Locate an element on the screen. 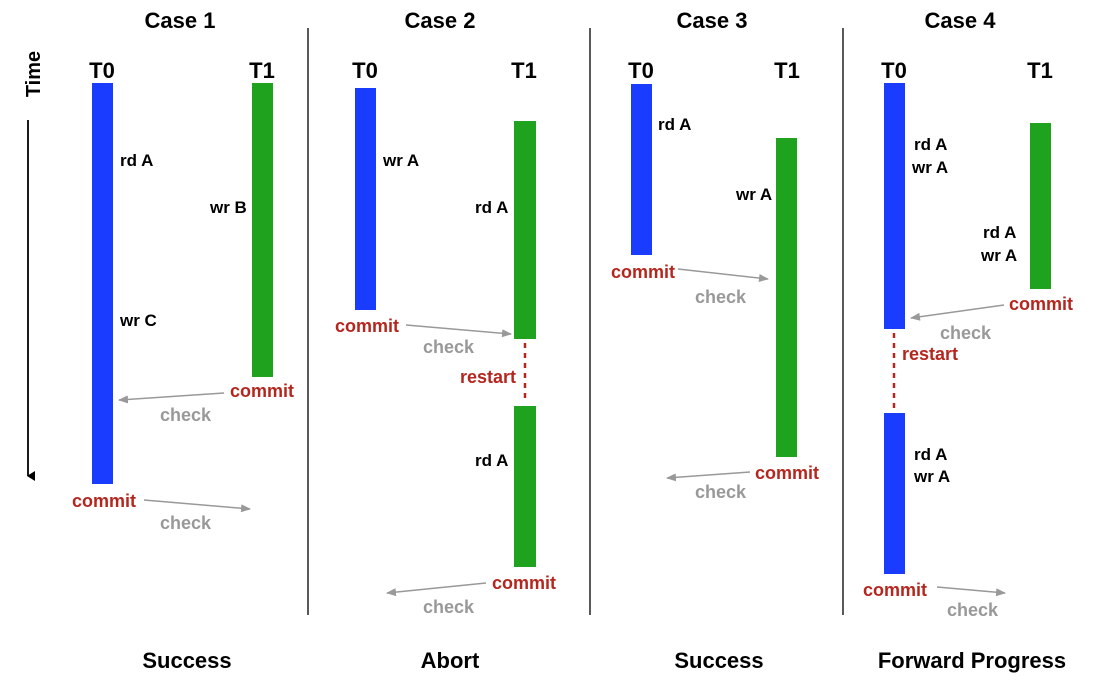 This screenshot has width=1100, height=680. time-axis-label: Time is located at coordinates (34, 74).